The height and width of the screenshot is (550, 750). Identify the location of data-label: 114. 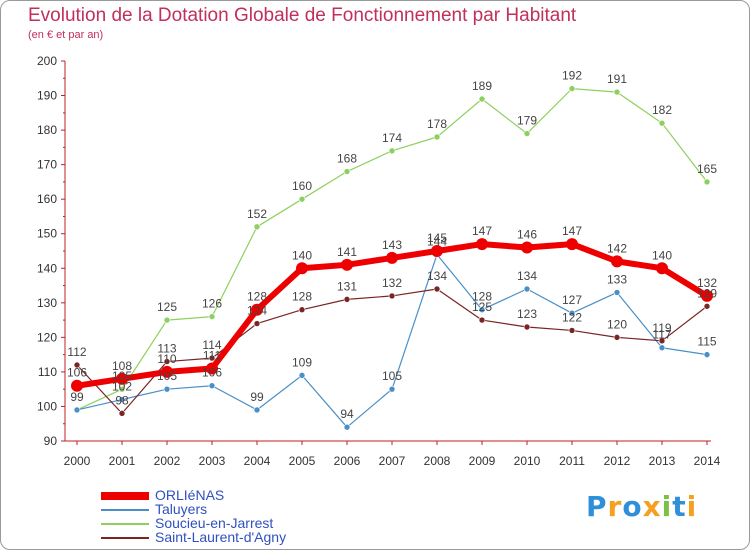
(211, 345).